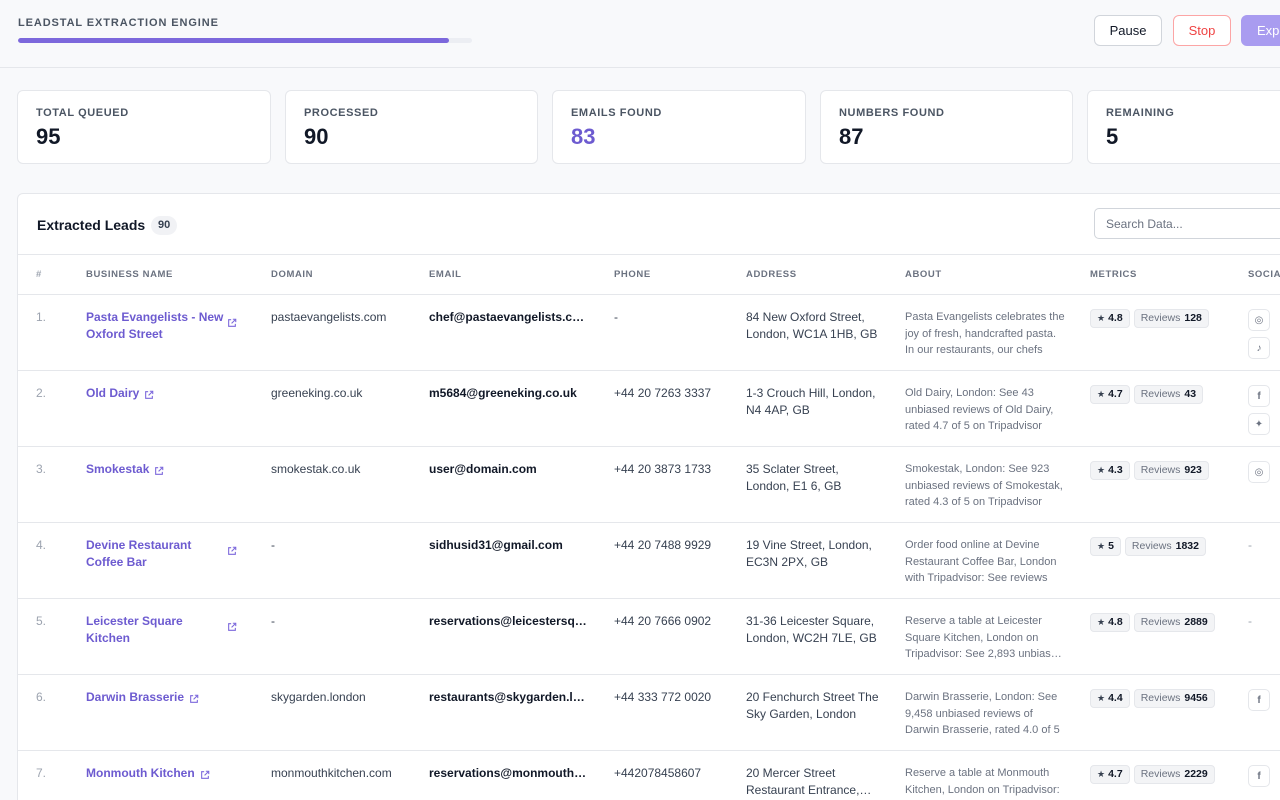 Image resolution: width=1280 pixels, height=800 pixels. What do you see at coordinates (1264, 410) in the screenshot?
I see `social-links: f ✦` at bounding box center [1264, 410].